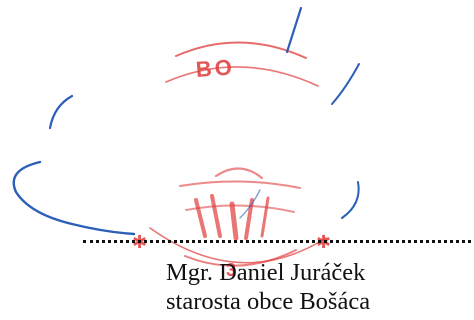 This screenshot has height=320, width=474. I want to click on stamp-number: 3, so click(231, 270).